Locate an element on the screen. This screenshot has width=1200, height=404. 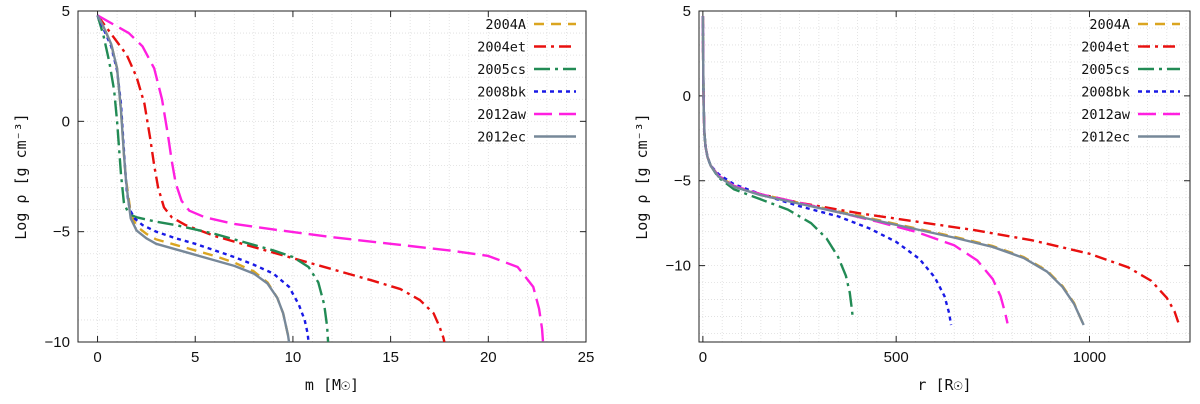
series-line-2012ec is located at coordinates (193, 178).